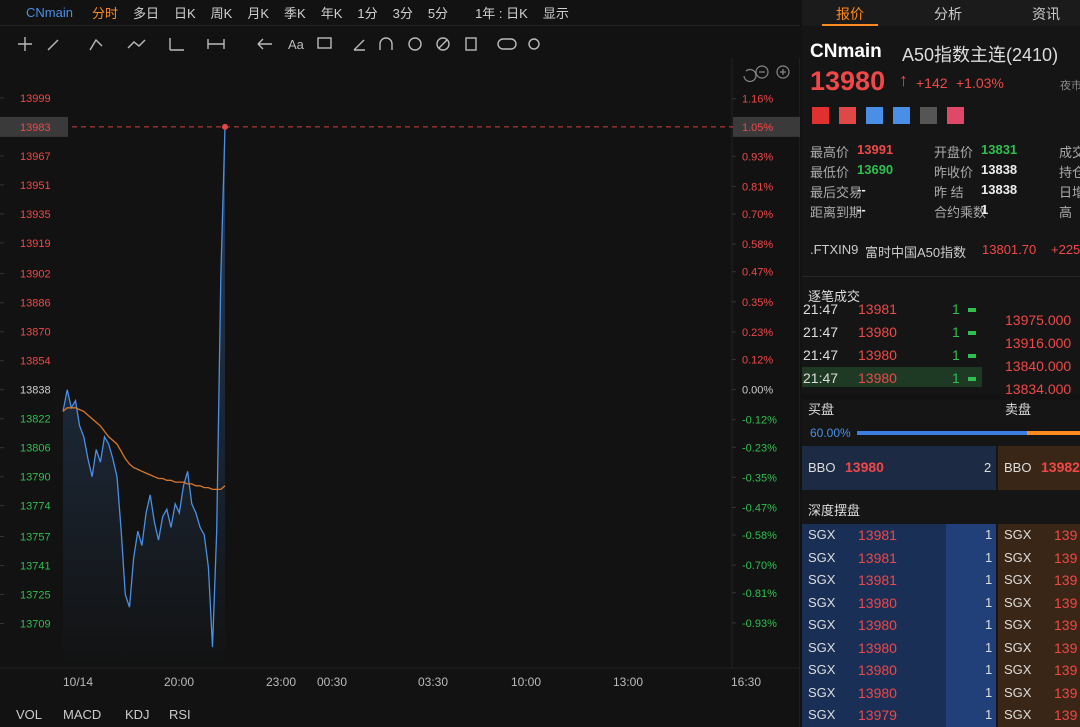  What do you see at coordinates (759, 421) in the screenshot?
I see `y2-tick-label: -0.12%` at bounding box center [759, 421].